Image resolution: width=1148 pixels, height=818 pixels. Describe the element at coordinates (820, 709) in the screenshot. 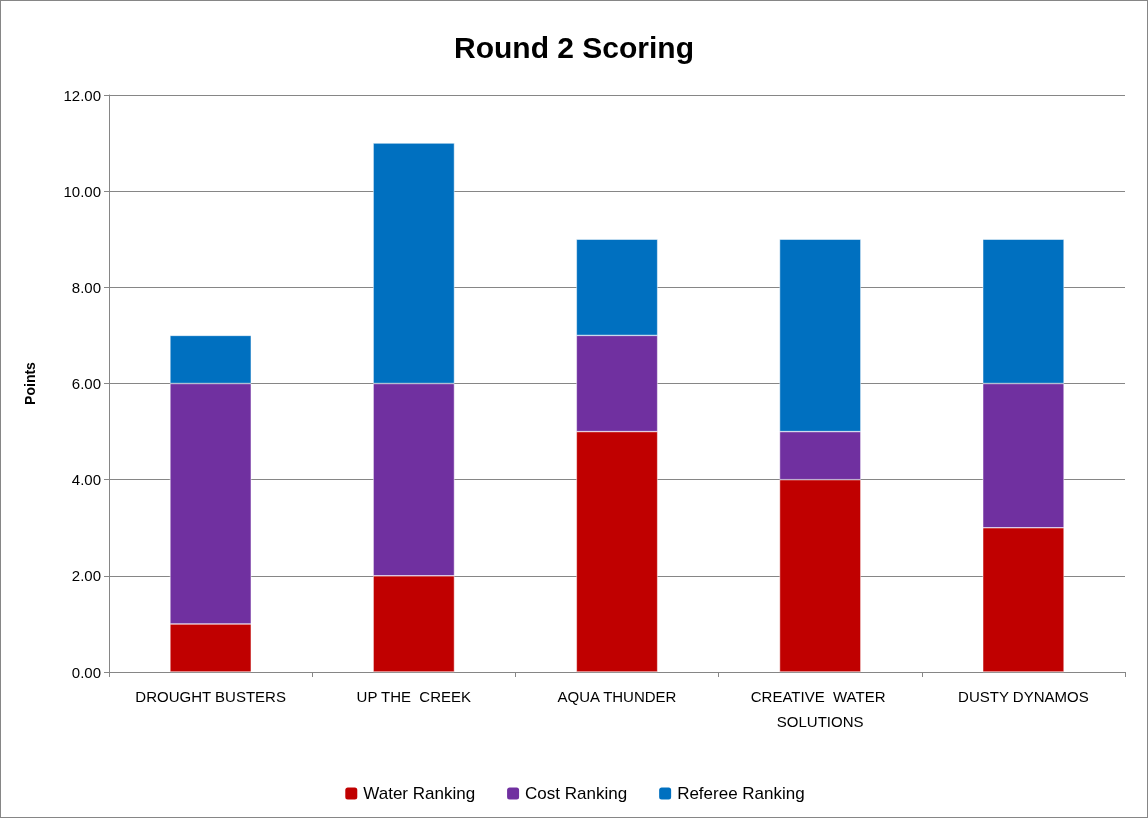

I see `x-tick-label: CREATIVE WATER SOLUTIONS` at that location.